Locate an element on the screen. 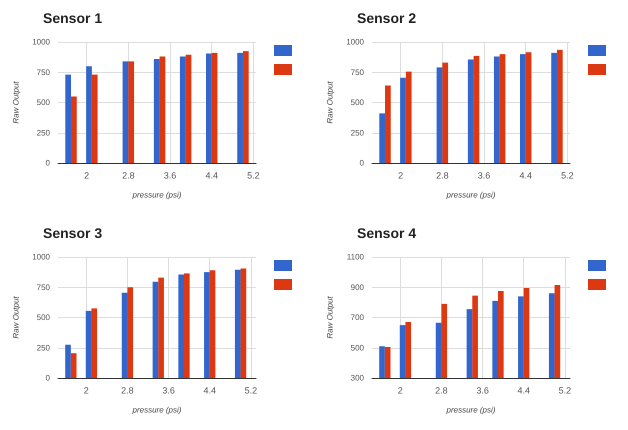  y-tick-label: 1100 is located at coordinates (355, 257).